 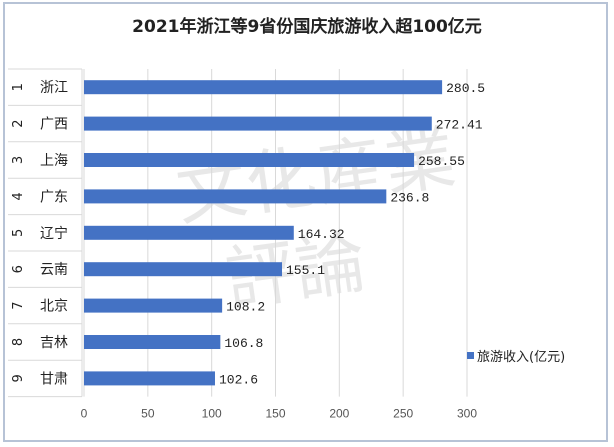 I want to click on rank-label: 6, so click(x=18, y=269).